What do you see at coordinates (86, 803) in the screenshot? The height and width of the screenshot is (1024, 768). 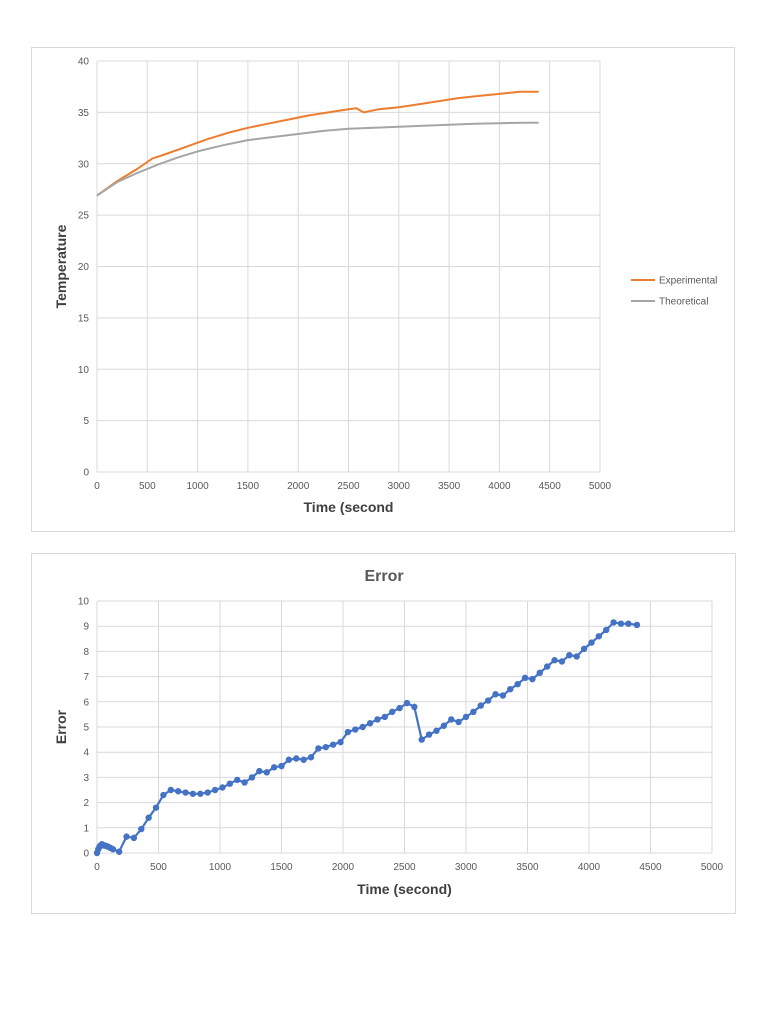 I see `y-tick-label: 2` at bounding box center [86, 803].